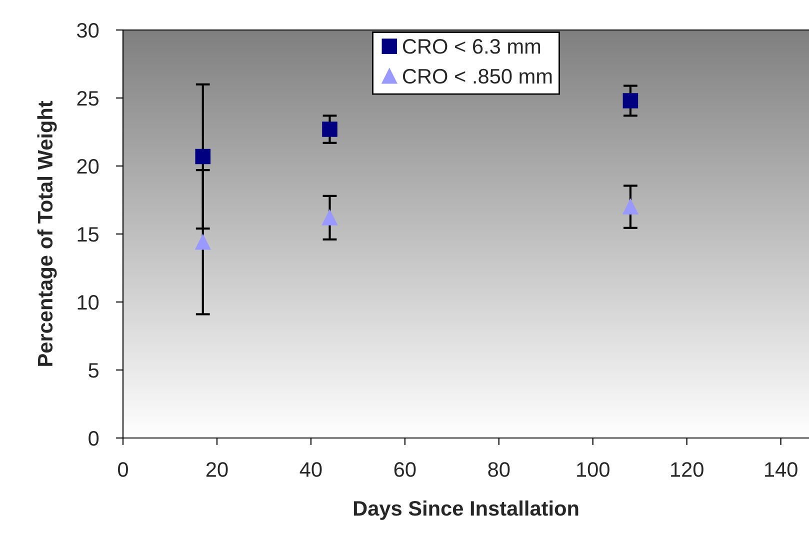 The height and width of the screenshot is (544, 809). What do you see at coordinates (123, 469) in the screenshot?
I see `x-tick-label: 0` at bounding box center [123, 469].